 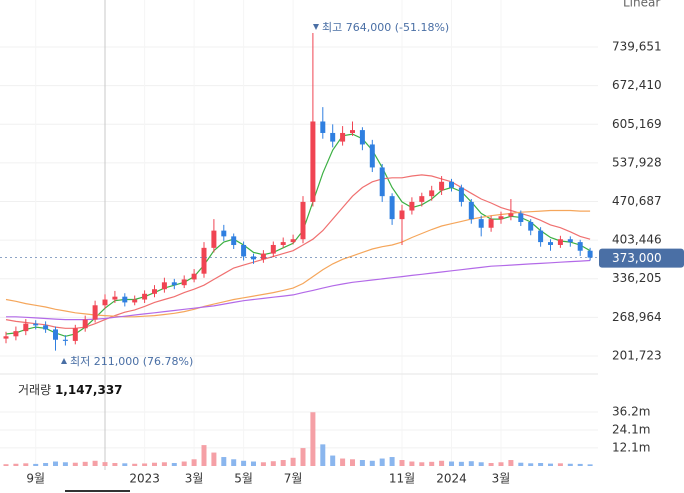 What do you see at coordinates (637, 240) in the screenshot?
I see `y-tick-label: 403,446` at bounding box center [637, 240].